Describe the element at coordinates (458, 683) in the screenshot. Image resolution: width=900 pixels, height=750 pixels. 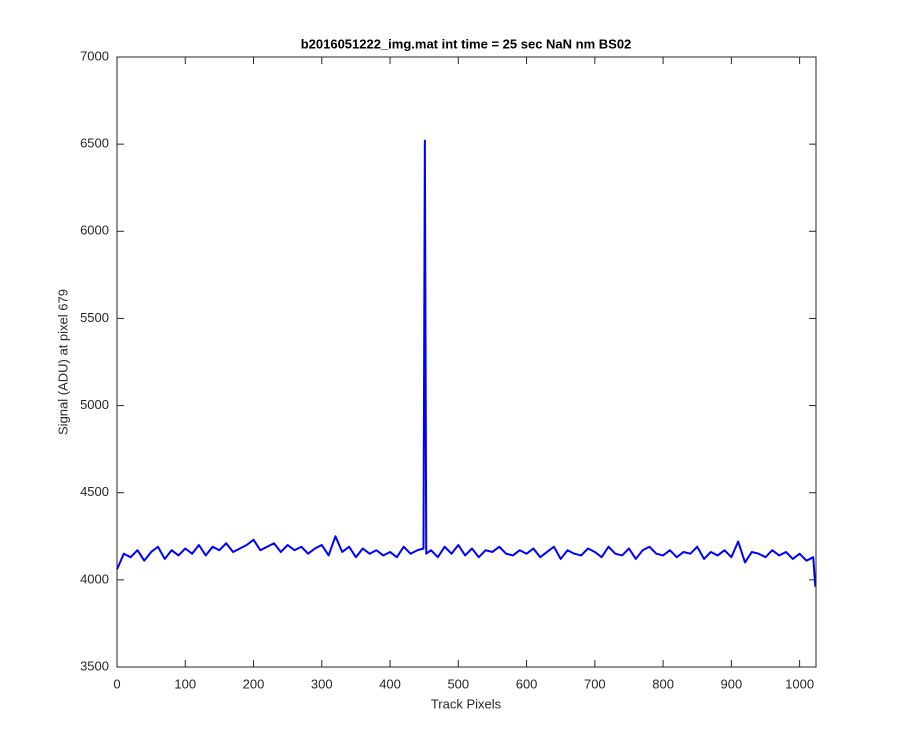
I see `x-tick-label: 500` at that location.